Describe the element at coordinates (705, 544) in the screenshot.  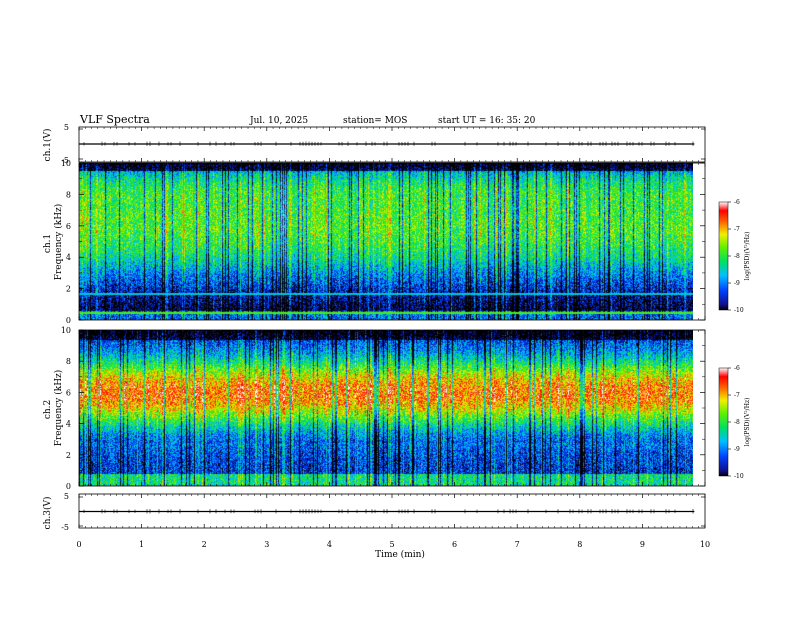
I see `x-tick-label: 10` at that location.